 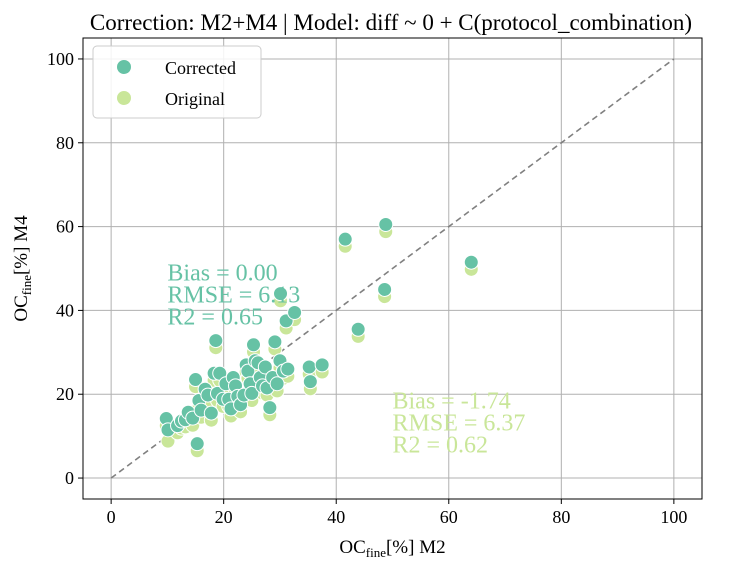 I want to click on y-tick-label: 60, so click(x=65, y=227).